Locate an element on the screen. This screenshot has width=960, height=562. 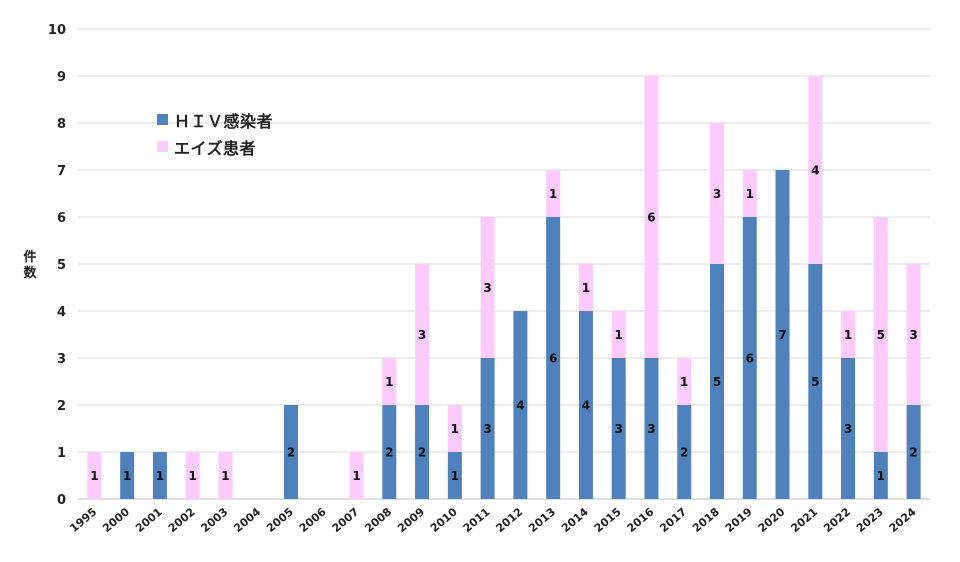
data-label: 7 is located at coordinates (782, 335).